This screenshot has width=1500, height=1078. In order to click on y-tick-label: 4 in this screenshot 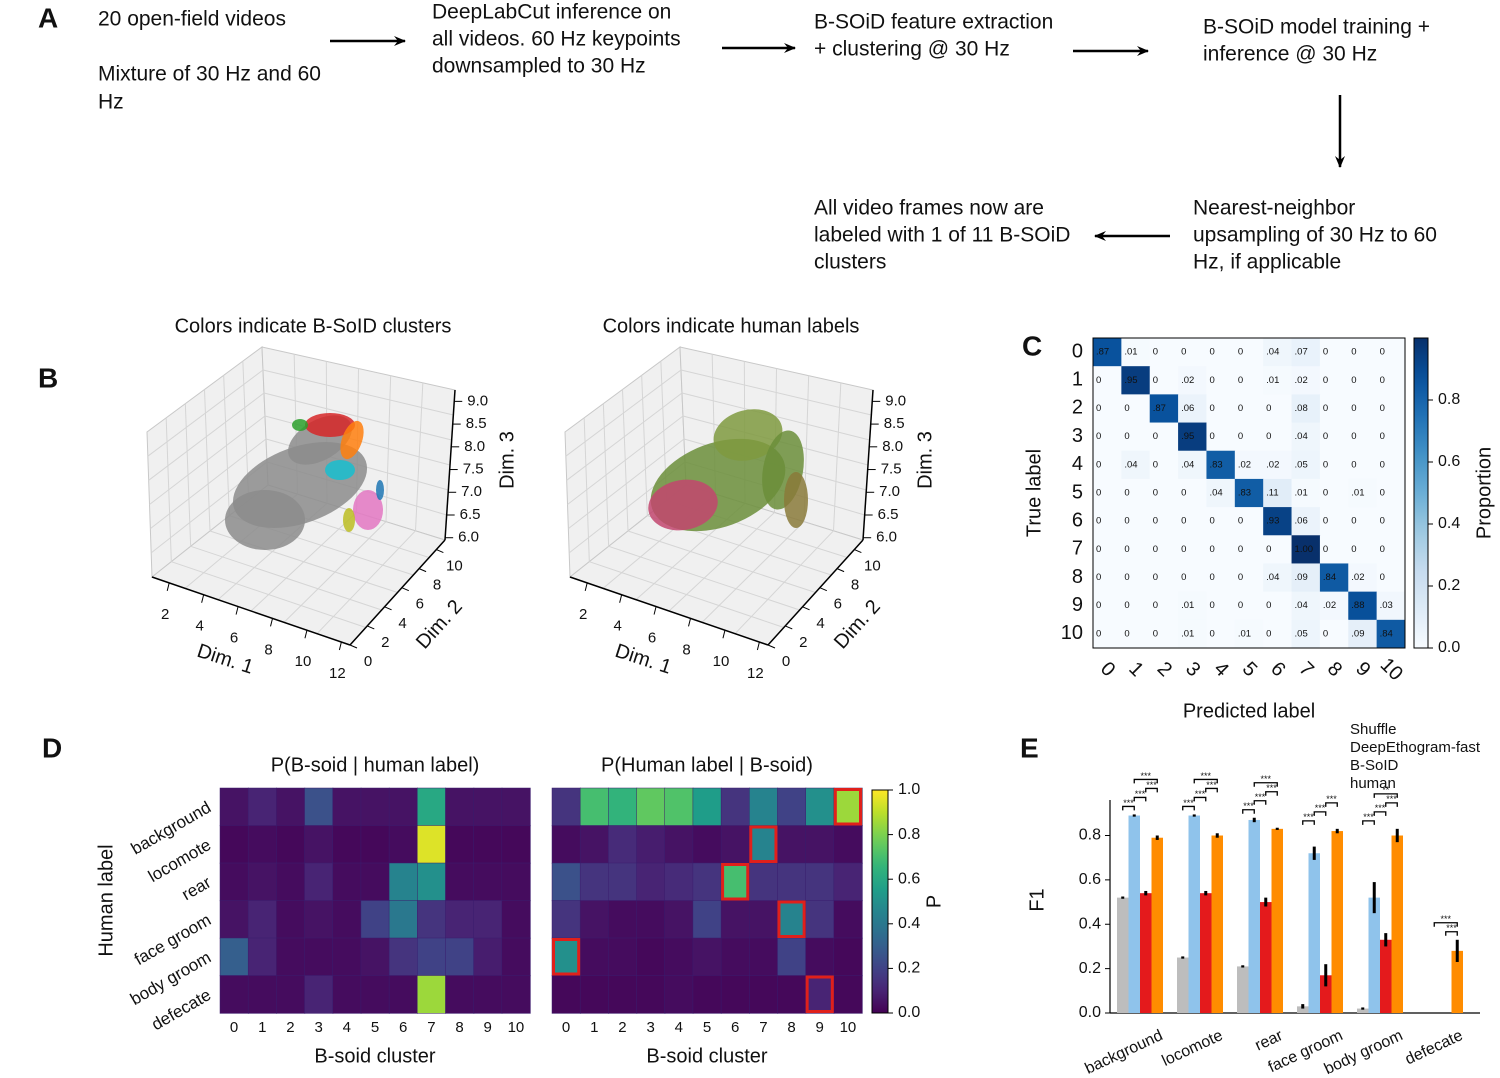, I will do `click(402, 623)`.